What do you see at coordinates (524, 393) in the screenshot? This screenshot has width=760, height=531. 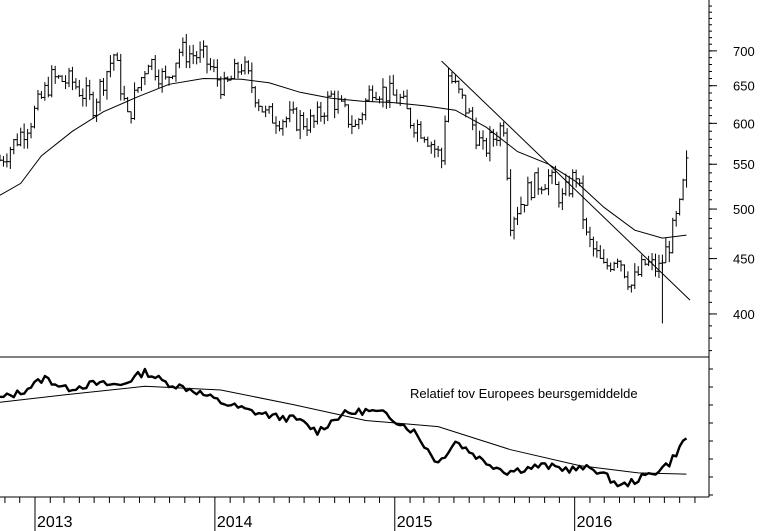 I see `relative-strength-title: Relatief tov Europees beursgemiddelde` at bounding box center [524, 393].